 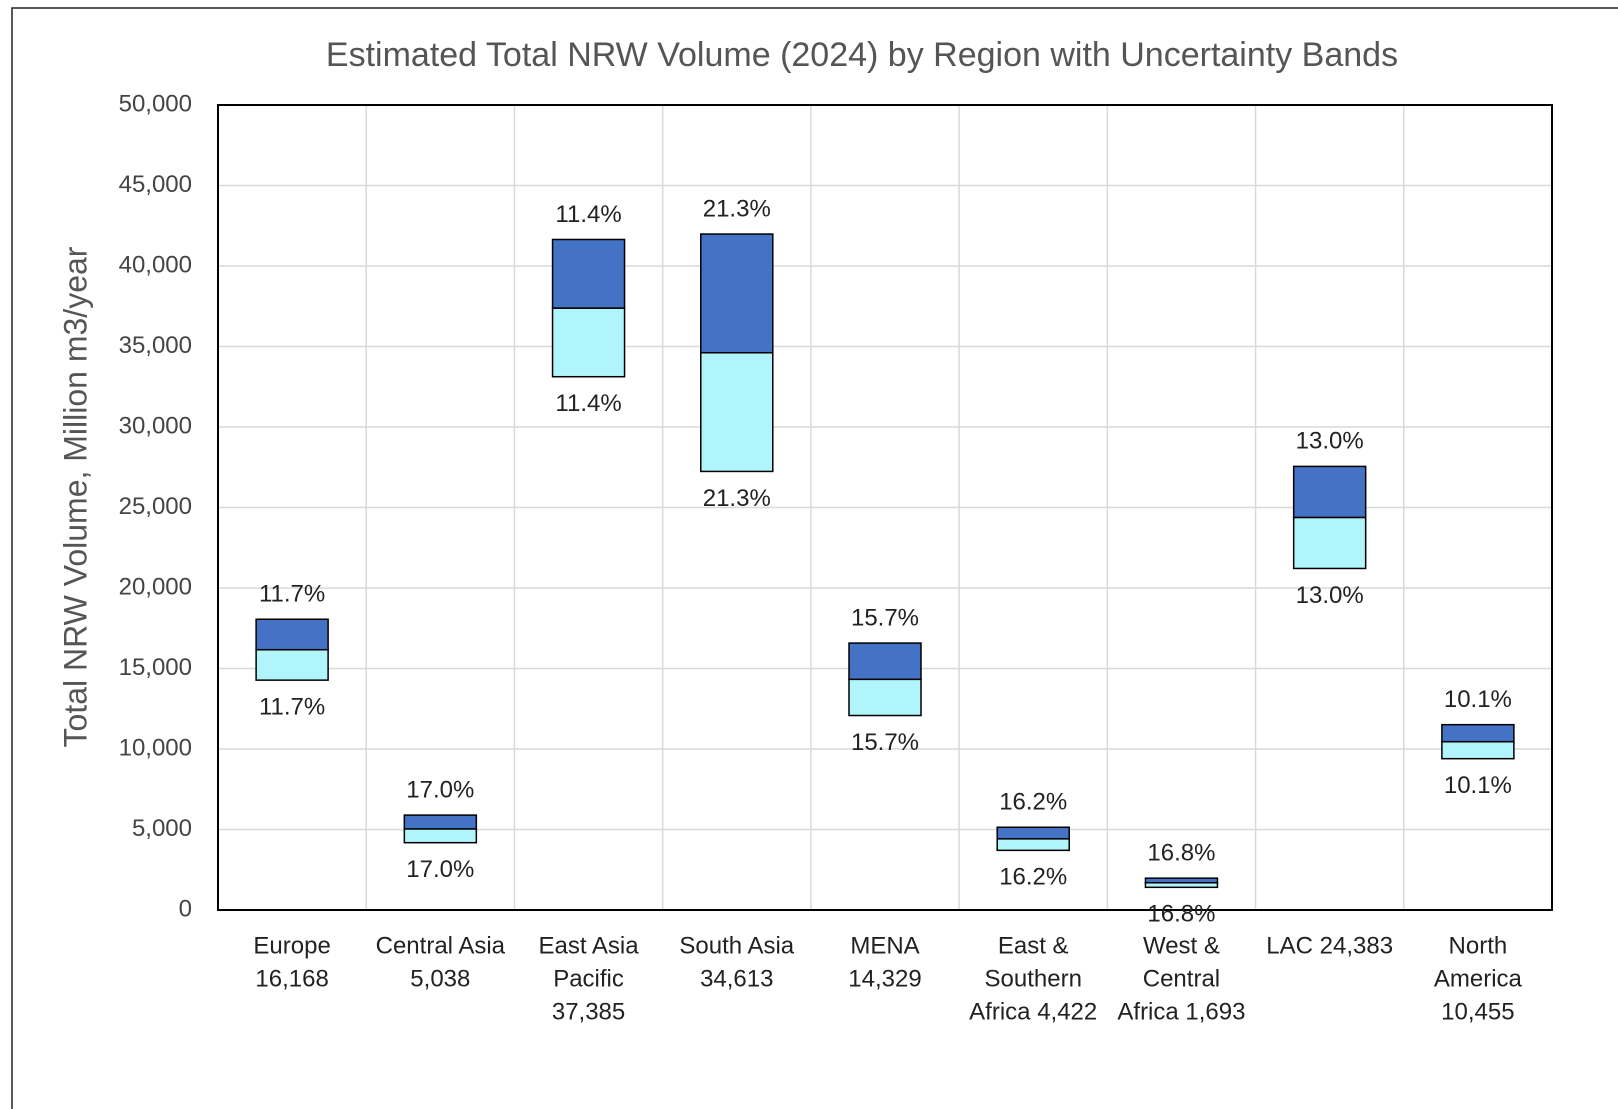 What do you see at coordinates (737, 208) in the screenshot?
I see `upper-label: 21.3%` at bounding box center [737, 208].